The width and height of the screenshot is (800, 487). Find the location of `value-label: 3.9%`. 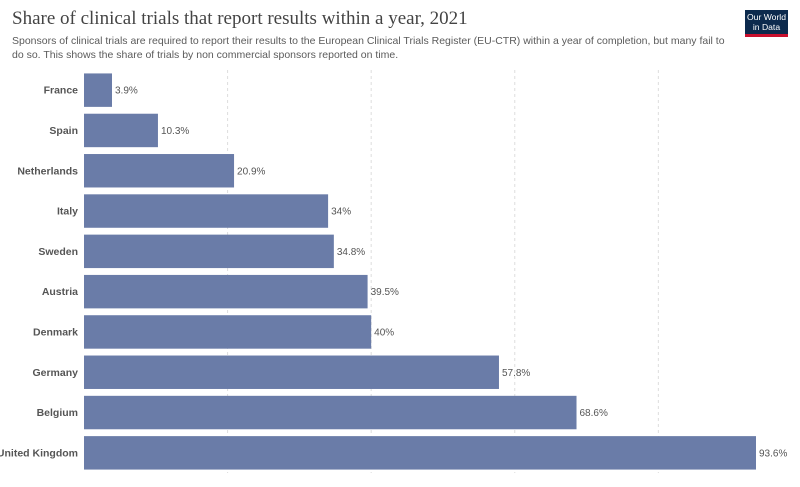

value-label: 3.9% is located at coordinates (126, 91).